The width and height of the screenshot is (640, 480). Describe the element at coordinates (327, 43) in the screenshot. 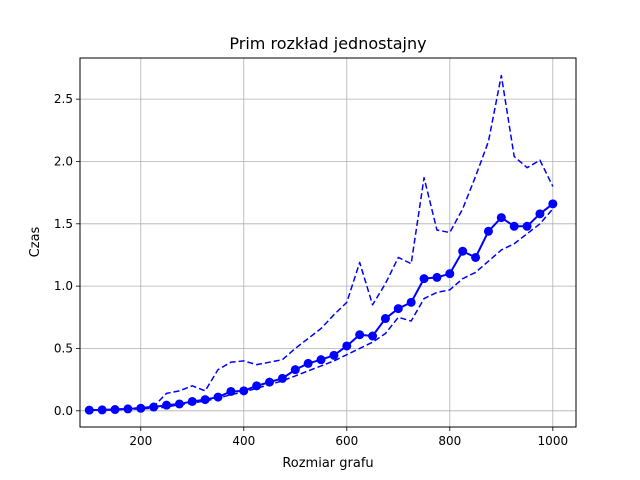

I see `chart-title: Prim rozkład jednostajny` at that location.